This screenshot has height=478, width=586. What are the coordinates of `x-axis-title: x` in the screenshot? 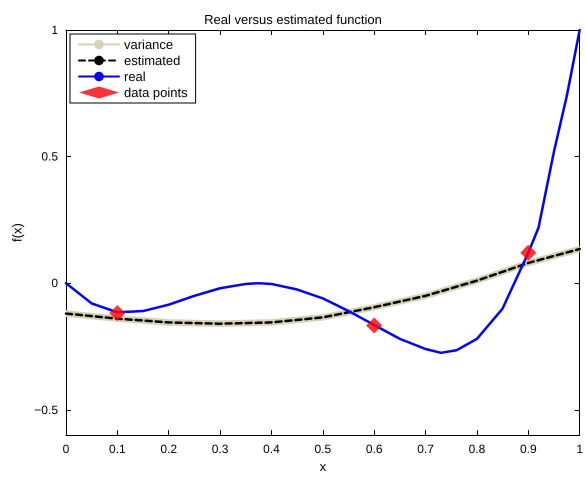 It's located at (323, 466).